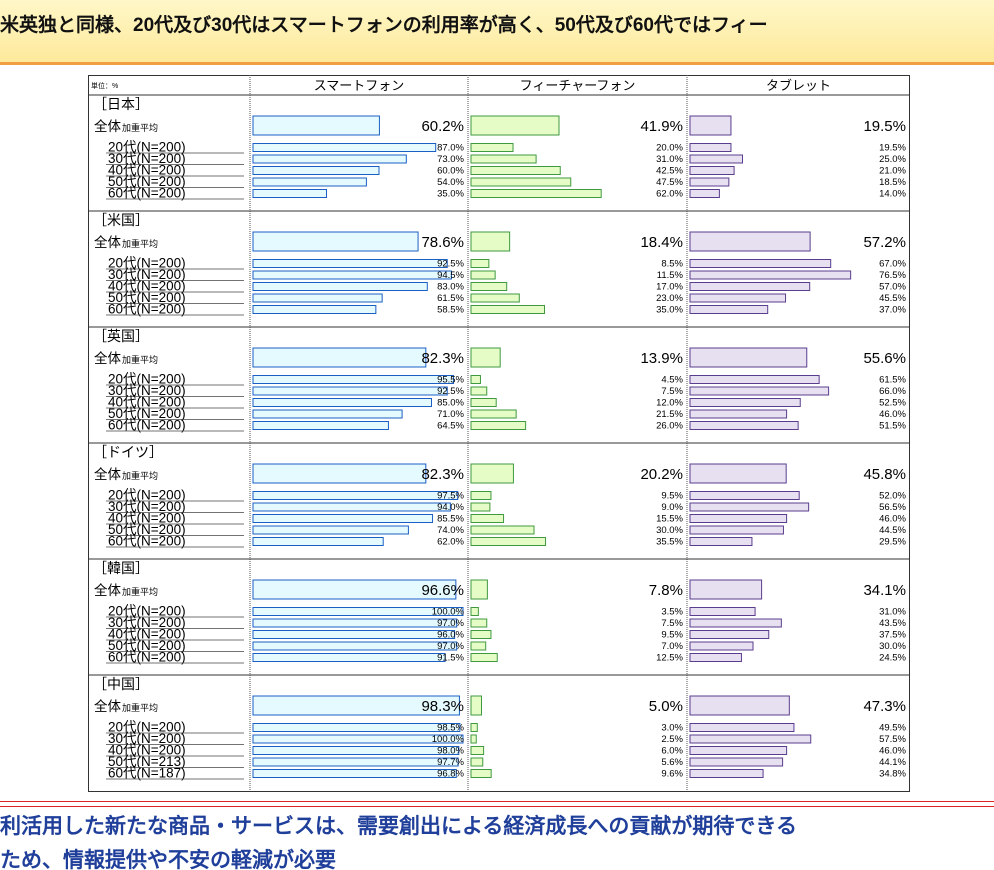  What do you see at coordinates (672, 728) in the screenshot?
I see `value-label: 3.0%` at bounding box center [672, 728].